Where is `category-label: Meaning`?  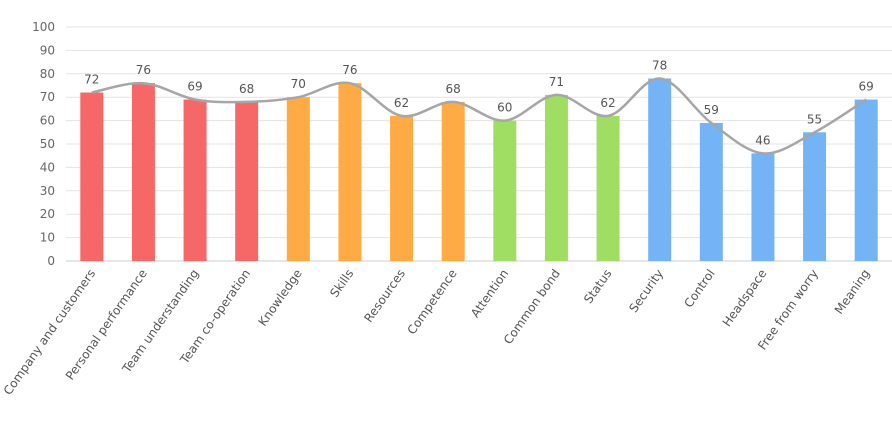
category-label: Meaning is located at coordinates (852, 292).